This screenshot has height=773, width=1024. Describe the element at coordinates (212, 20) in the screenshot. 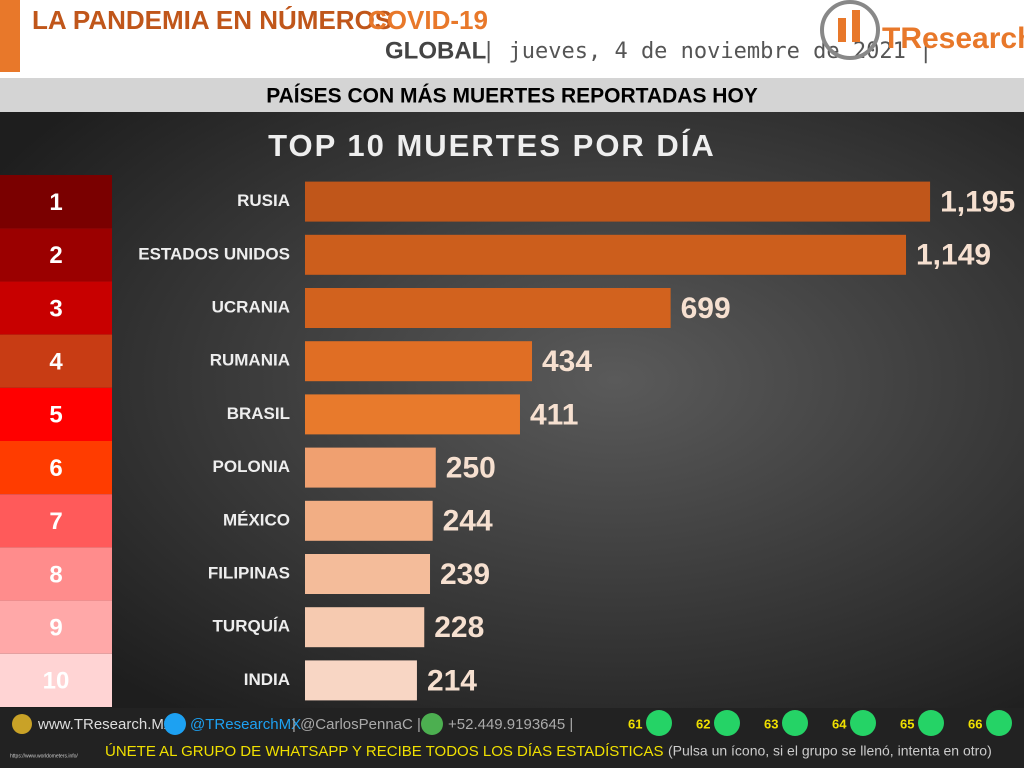

I see `header-title: LA PANDEMIA EN NÚMEROS` at that location.